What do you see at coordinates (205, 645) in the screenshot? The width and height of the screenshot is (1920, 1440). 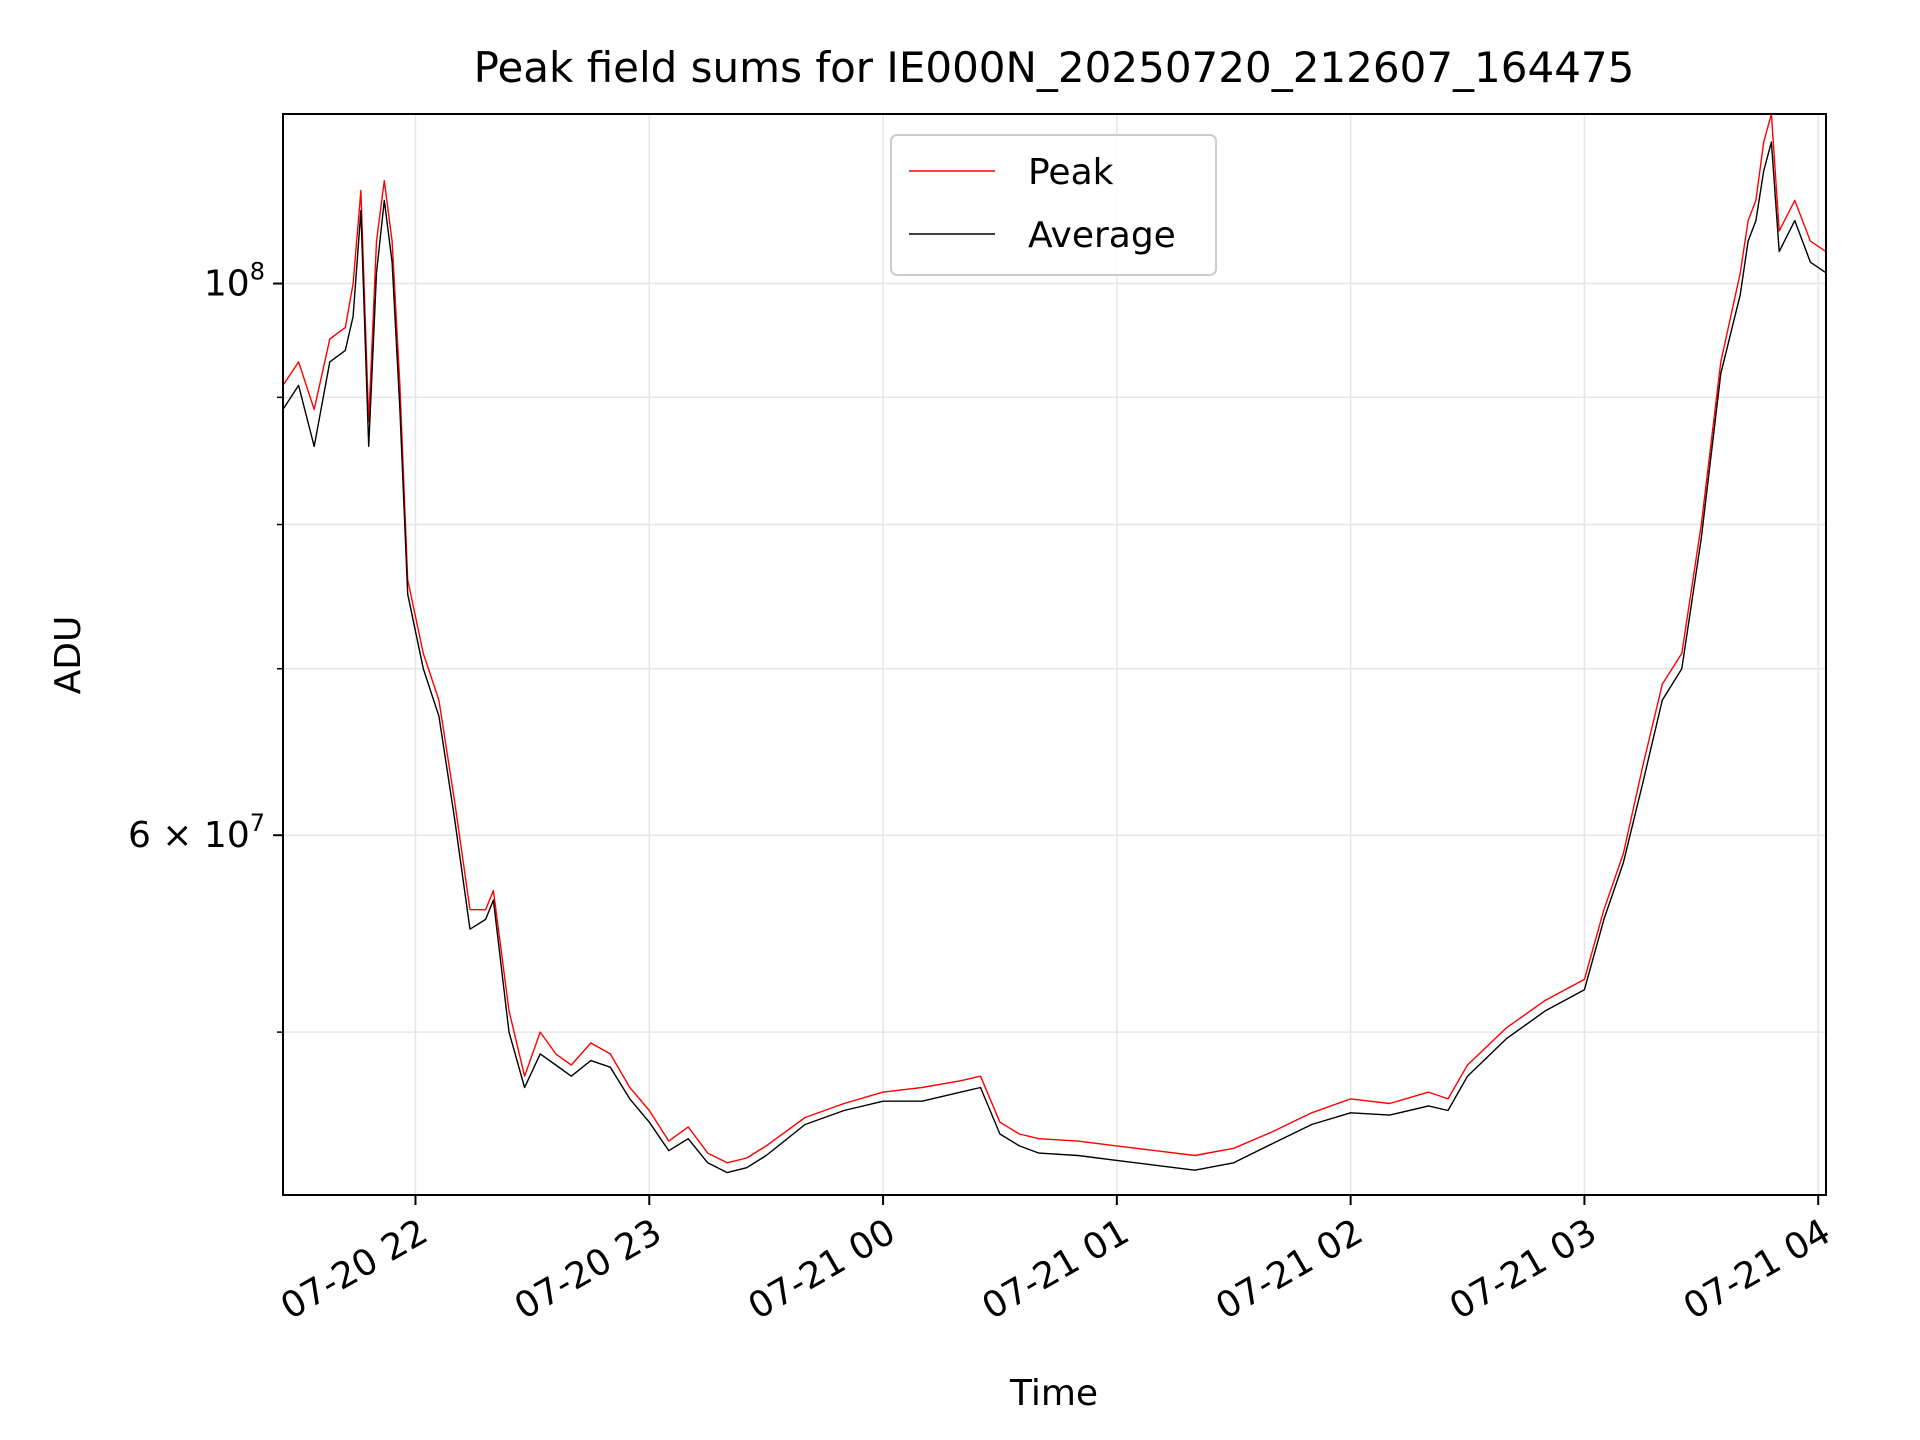 I see `y-axis: 6 × 107 108` at bounding box center [205, 645].